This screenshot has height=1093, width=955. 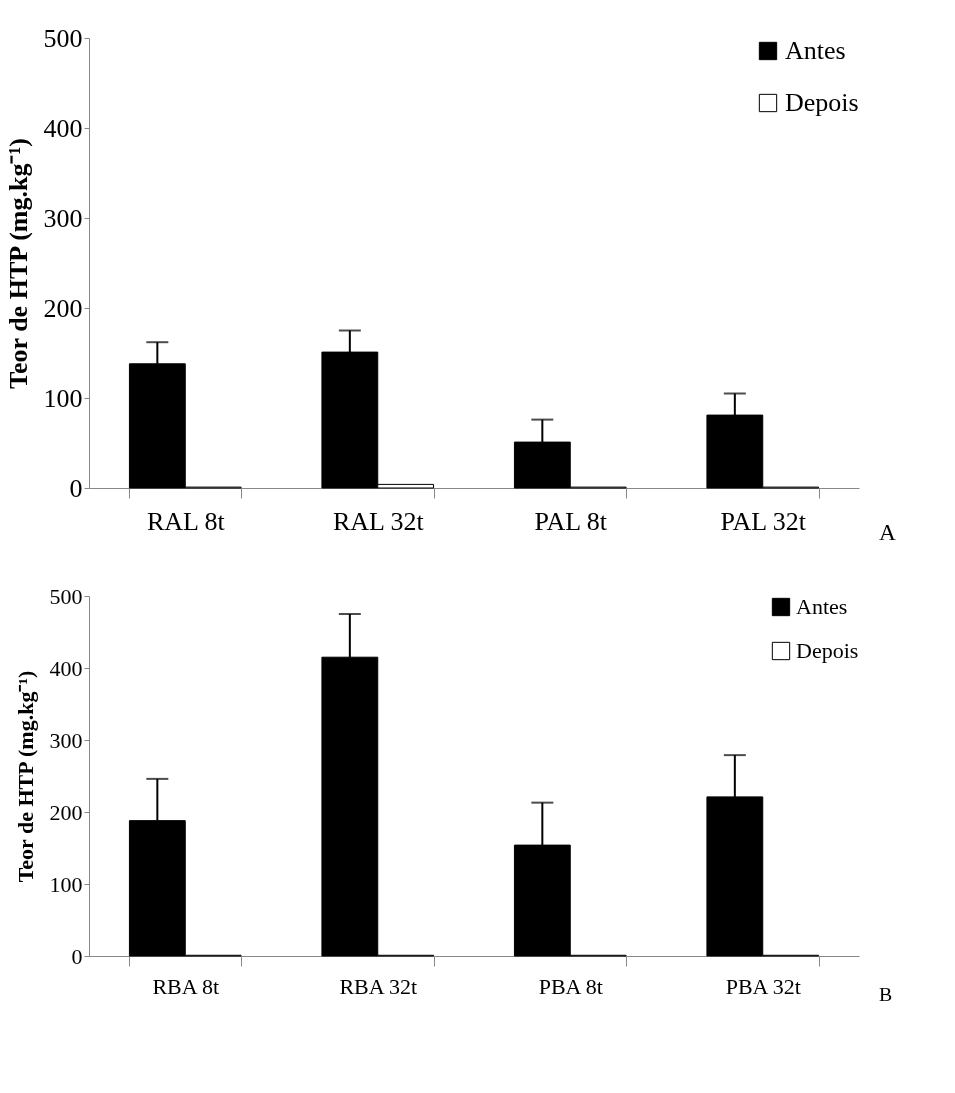 I want to click on x-tick-label: PBA 32t, so click(x=763, y=986).